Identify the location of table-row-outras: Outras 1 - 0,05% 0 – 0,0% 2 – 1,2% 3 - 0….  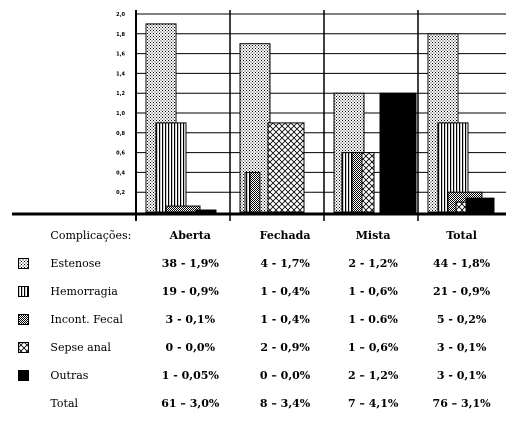
(262, 375).